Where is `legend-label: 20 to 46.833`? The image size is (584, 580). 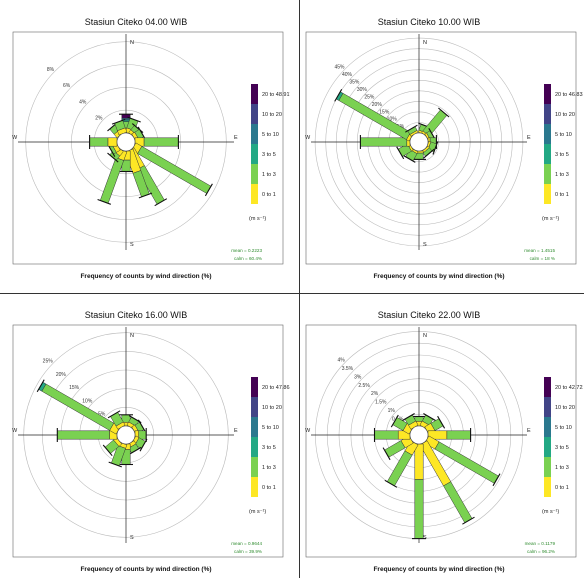
legend-label: 20 to 46.833 is located at coordinates (569, 95).